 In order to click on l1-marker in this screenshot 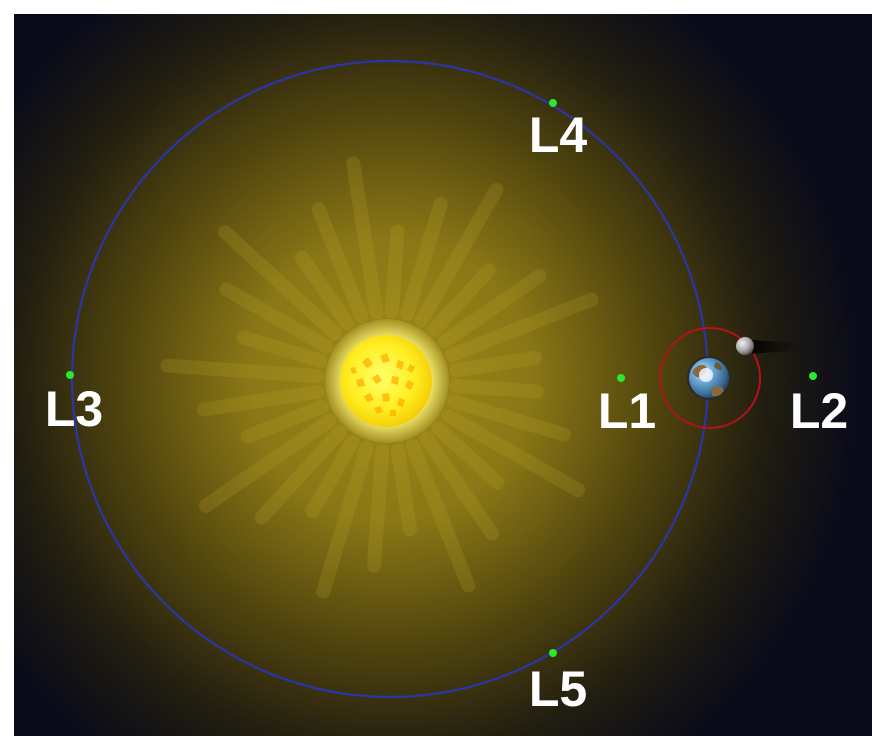, I will do `click(621, 378)`.